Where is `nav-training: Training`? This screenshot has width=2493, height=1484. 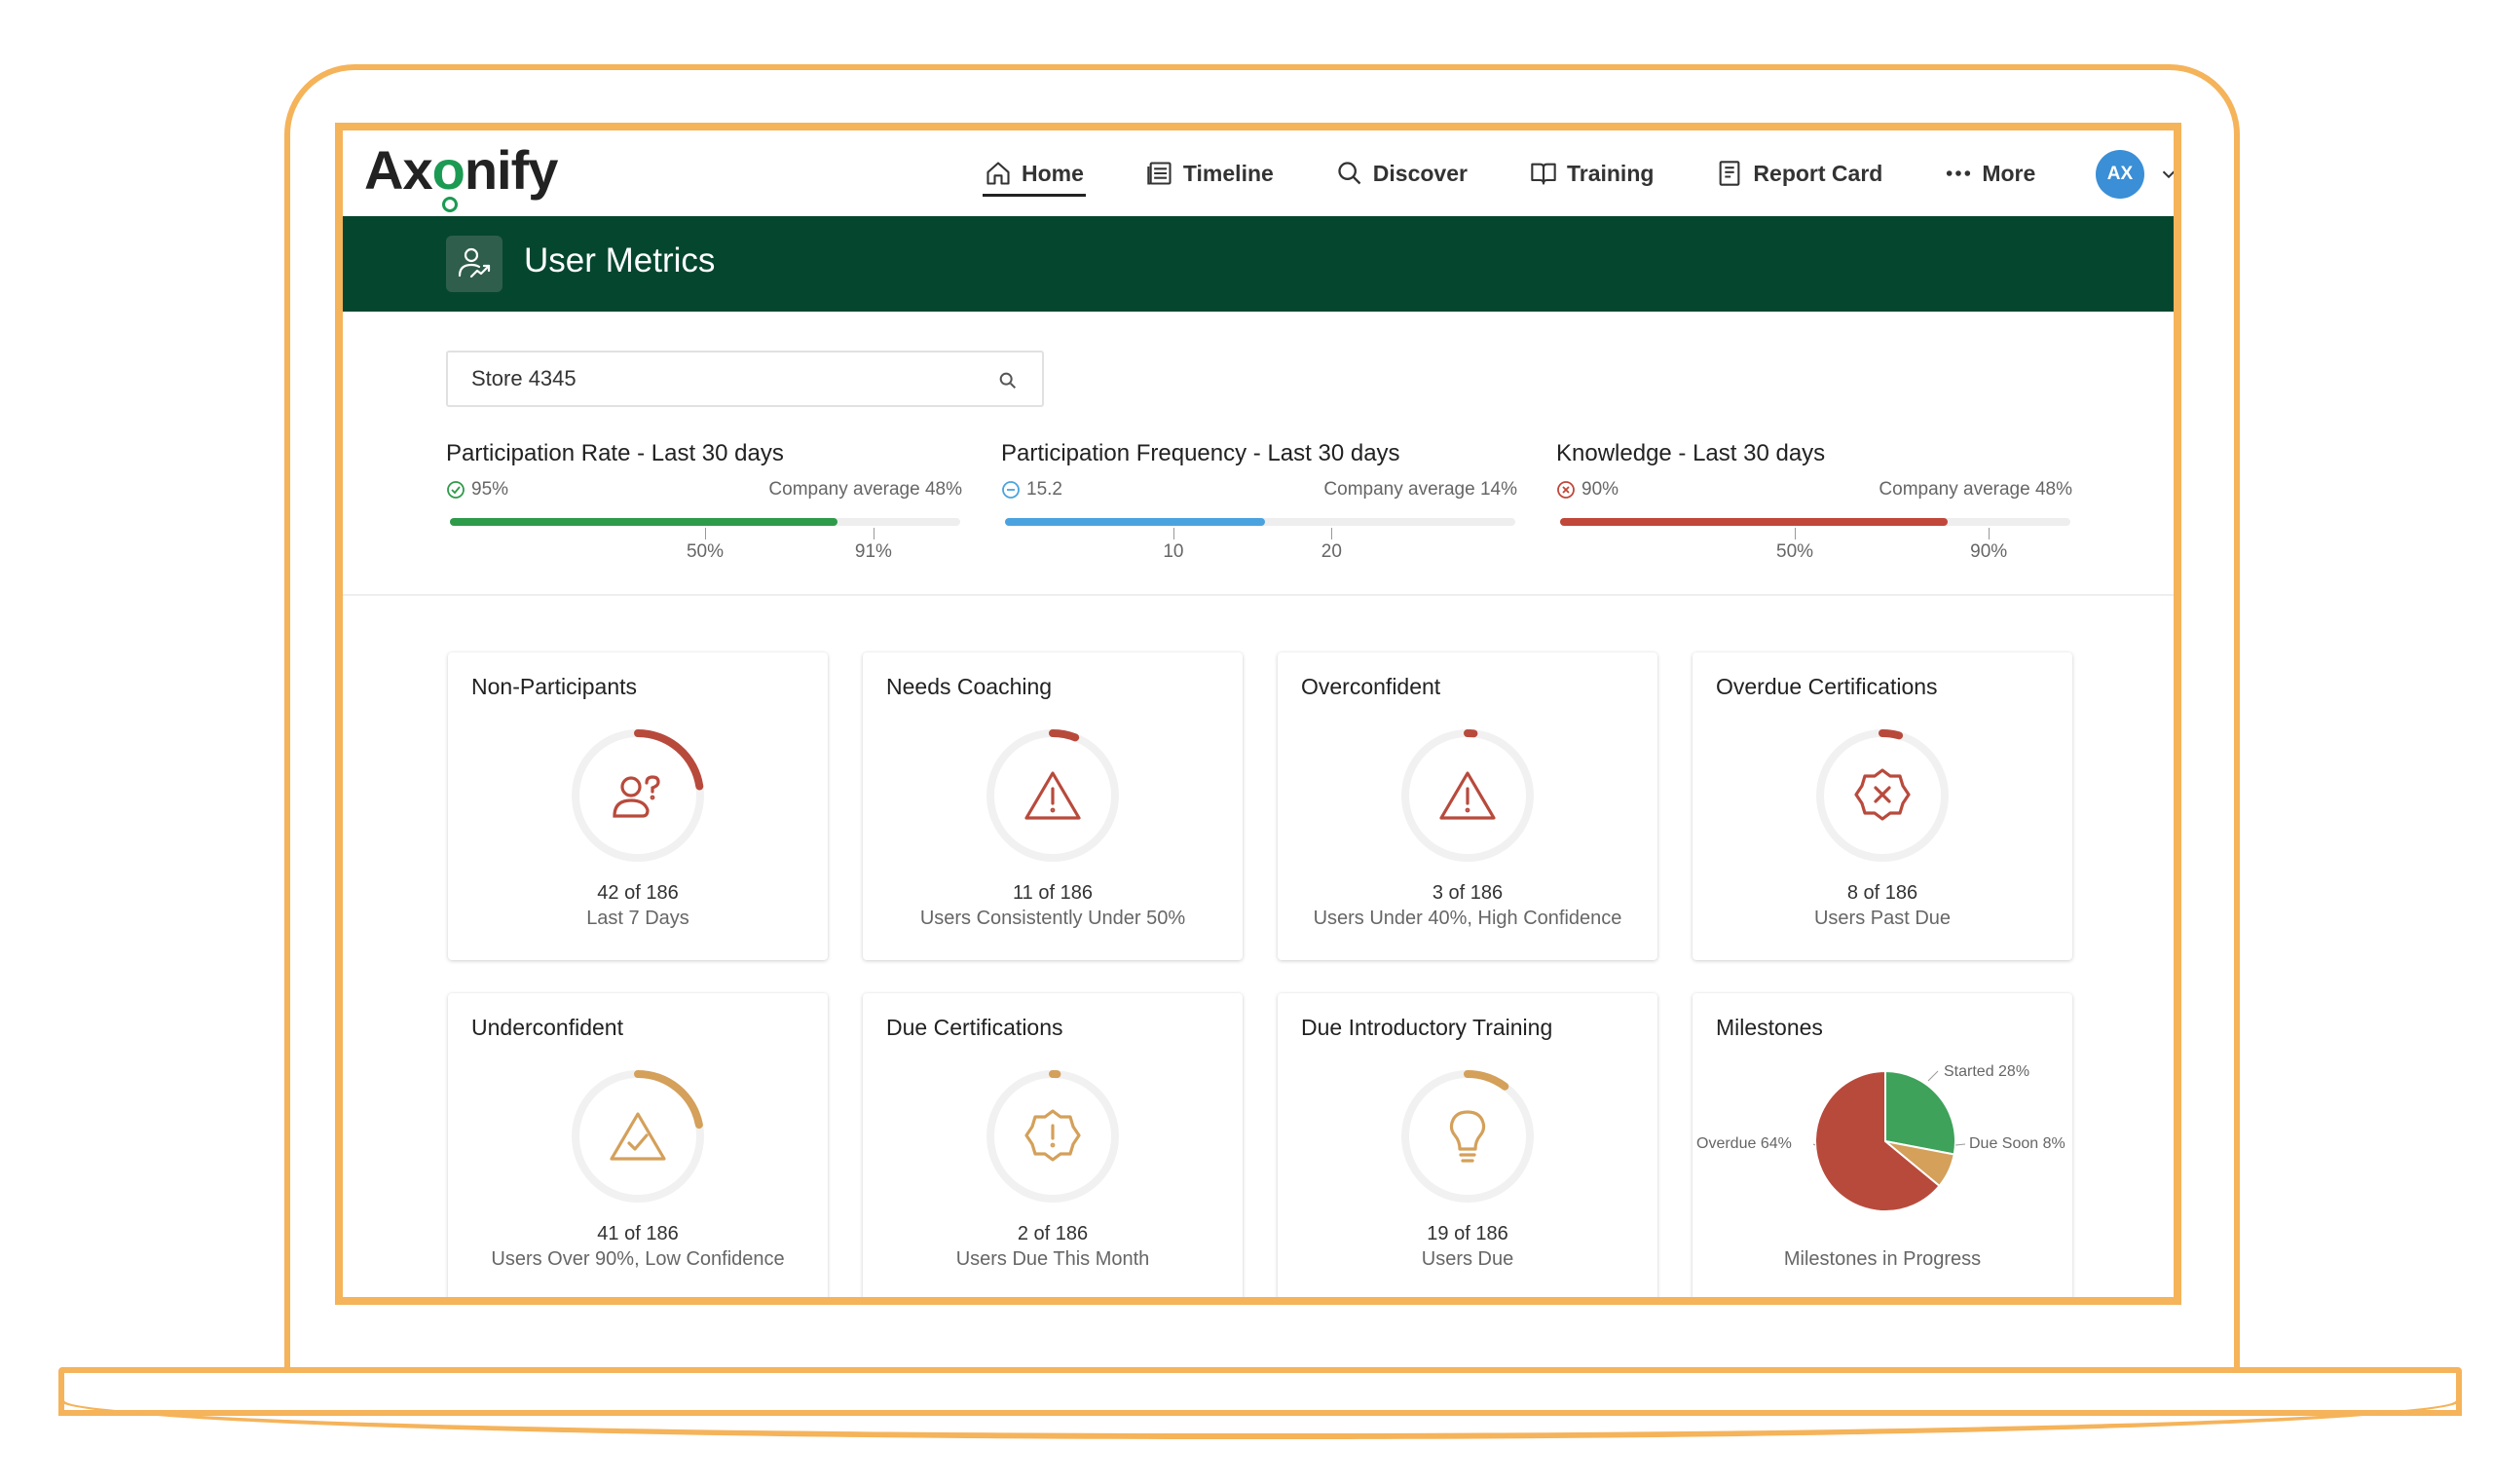 nav-training: Training is located at coordinates (1592, 173).